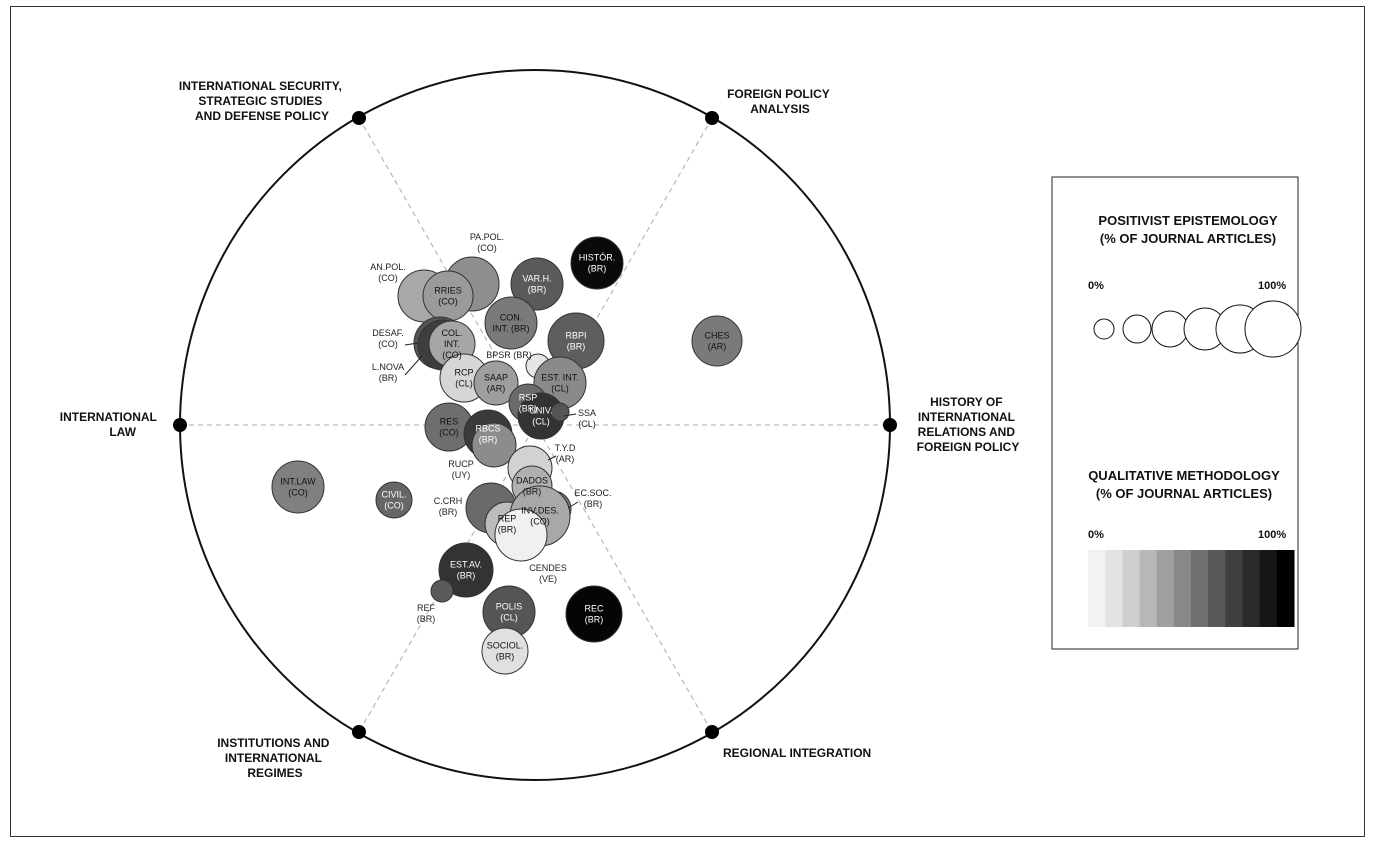  What do you see at coordinates (448, 506) in the screenshot?
I see `journal-label-ccrh: C.CRH (BR)` at bounding box center [448, 506].